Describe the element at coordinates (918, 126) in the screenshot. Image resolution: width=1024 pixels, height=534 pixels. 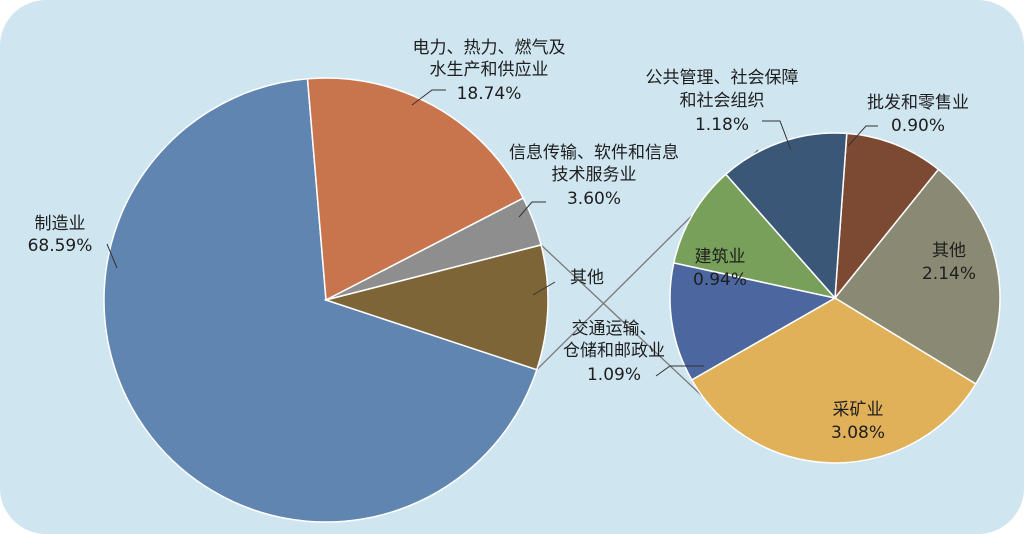
I see `pct-wholesale: 0.90%` at that location.